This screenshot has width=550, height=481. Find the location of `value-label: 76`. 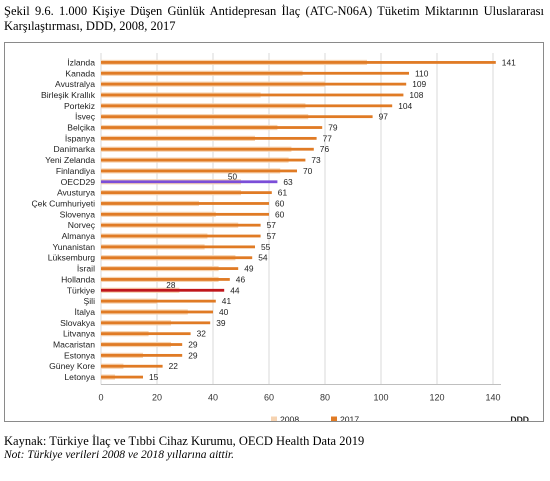

value-label: 76 is located at coordinates (325, 149).